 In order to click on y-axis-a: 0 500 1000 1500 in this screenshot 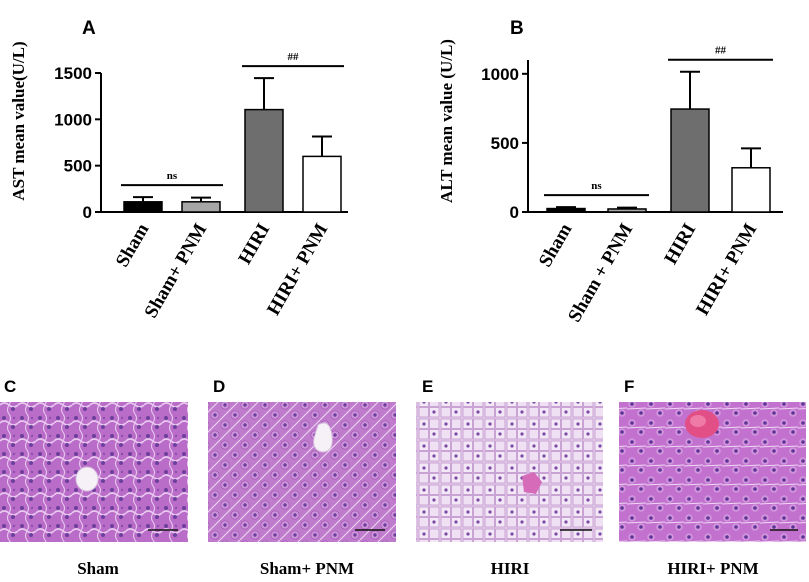, I will do `click(78, 143)`.